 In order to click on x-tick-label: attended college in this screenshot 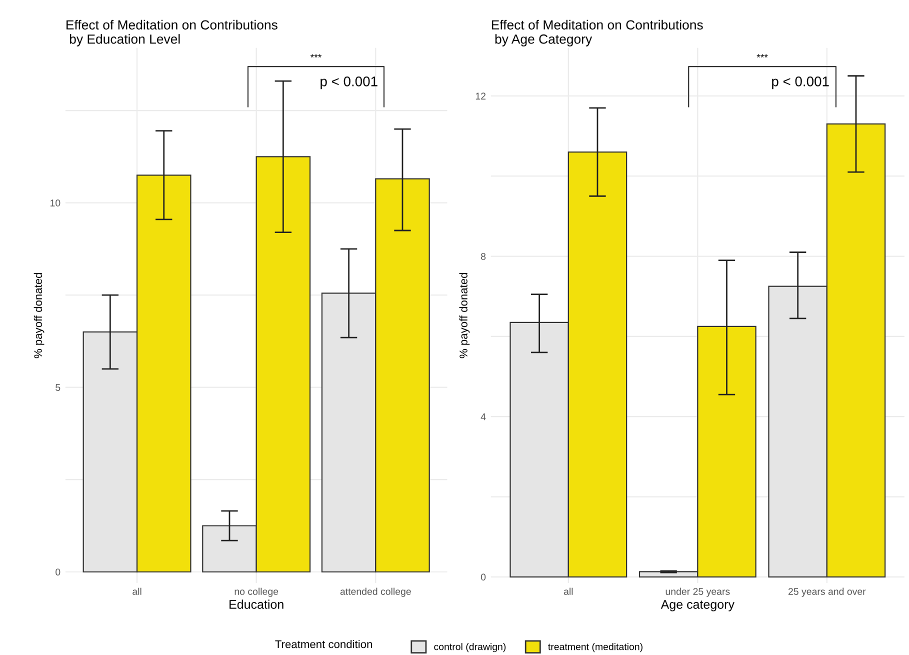, I will do `click(375, 592)`.